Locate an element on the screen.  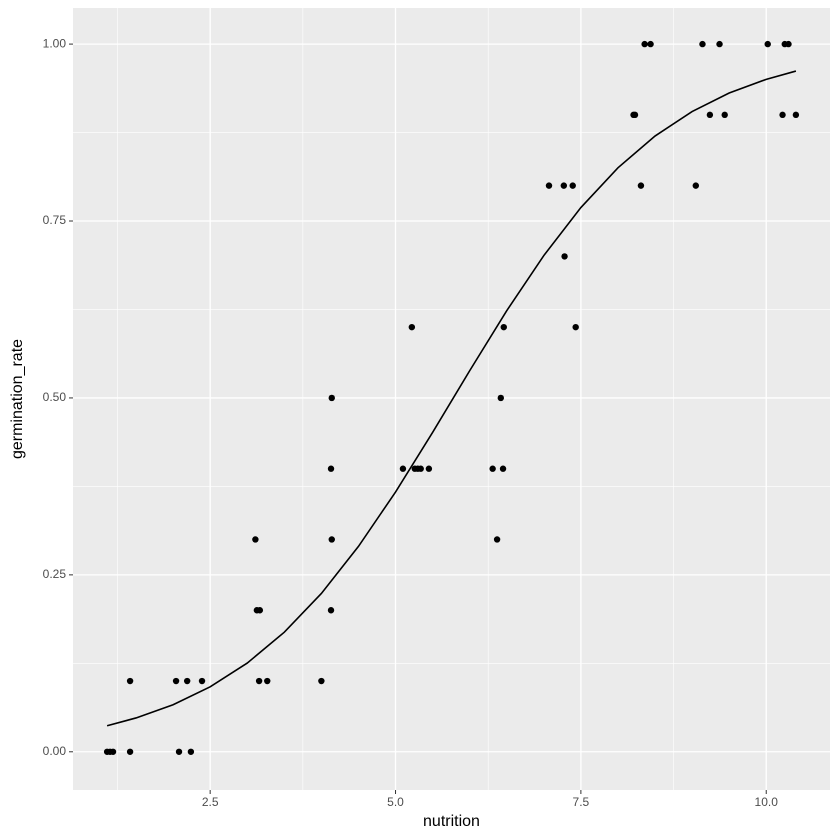
y-axis-title: germination_rate is located at coordinates (17, 399).